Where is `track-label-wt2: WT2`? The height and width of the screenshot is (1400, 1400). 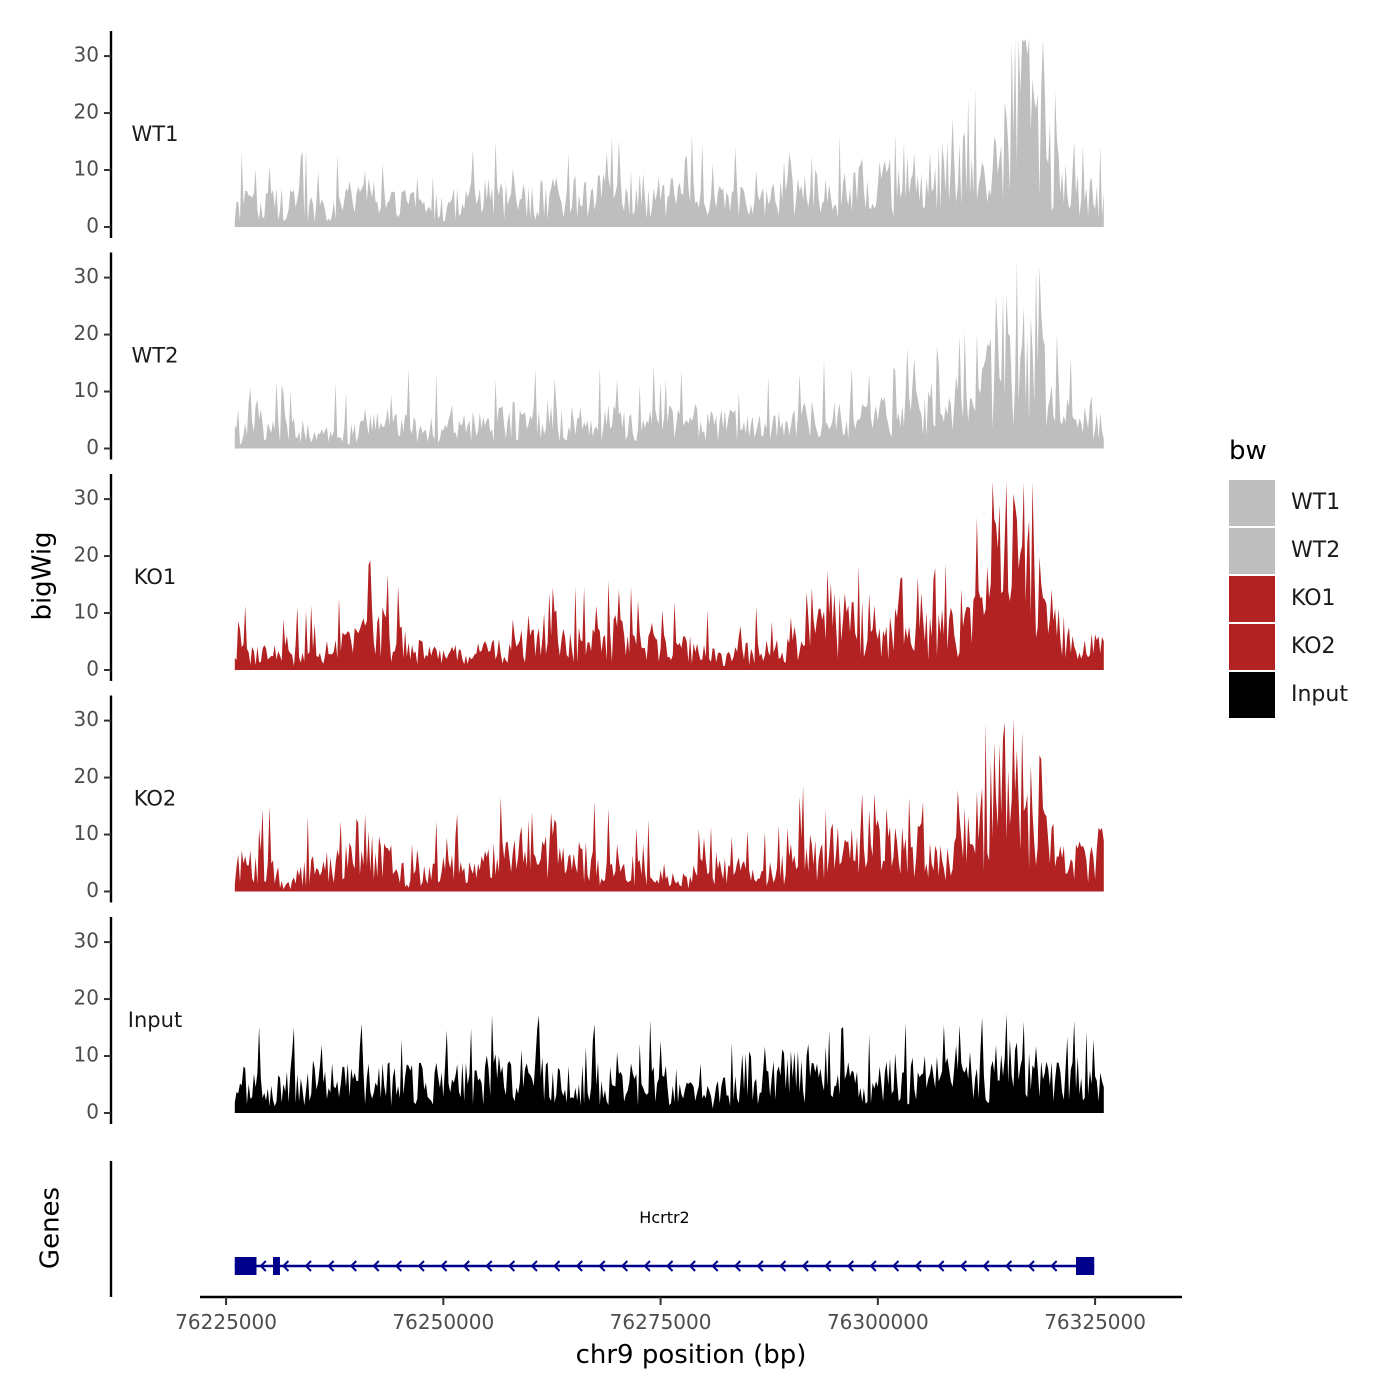
track-label-wt2: WT2 is located at coordinates (155, 356).